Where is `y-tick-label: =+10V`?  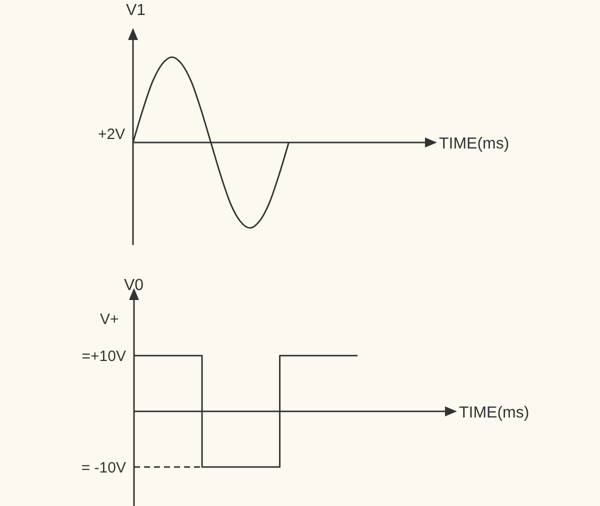 y-tick-label: =+10V is located at coordinates (104, 356).